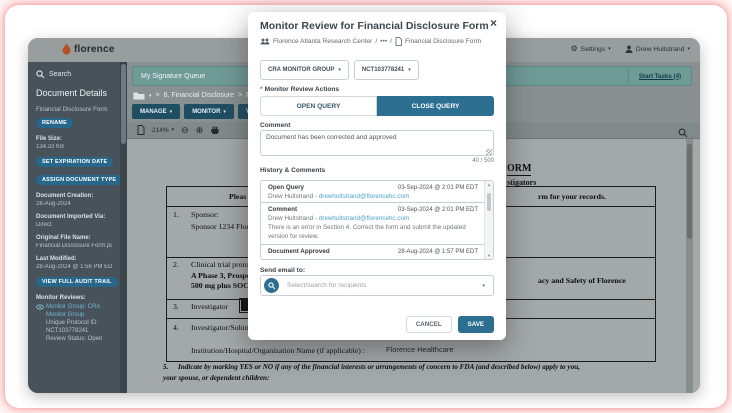  Describe the element at coordinates (489, 152) in the screenshot. I see `textarea-resize-handle` at that location.